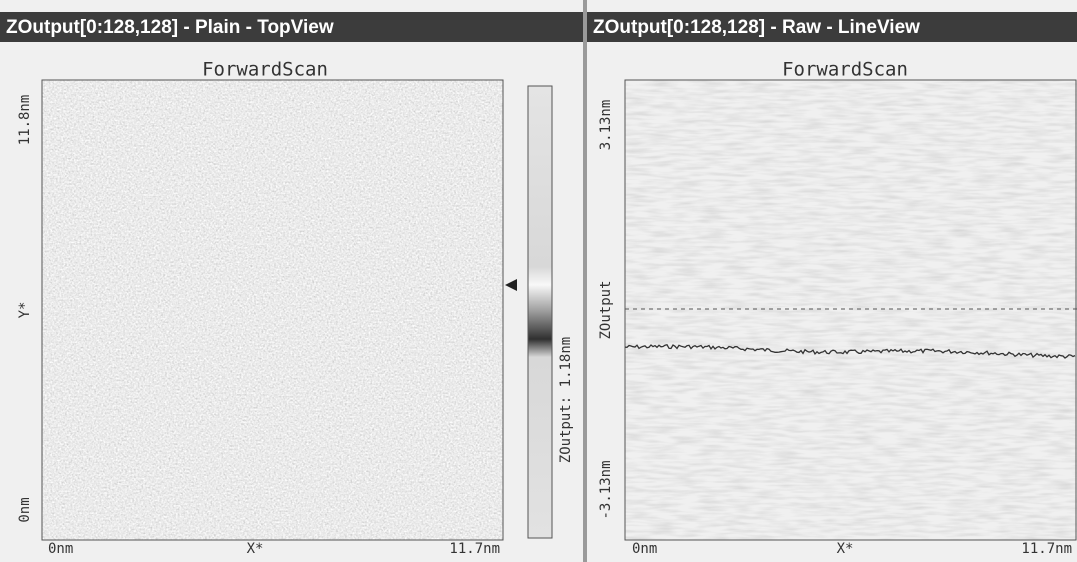 The width and height of the screenshot is (1077, 562). Describe the element at coordinates (566, 400) in the screenshot. I see `colorbar-label: ZOutput: 1.18nm` at that location.